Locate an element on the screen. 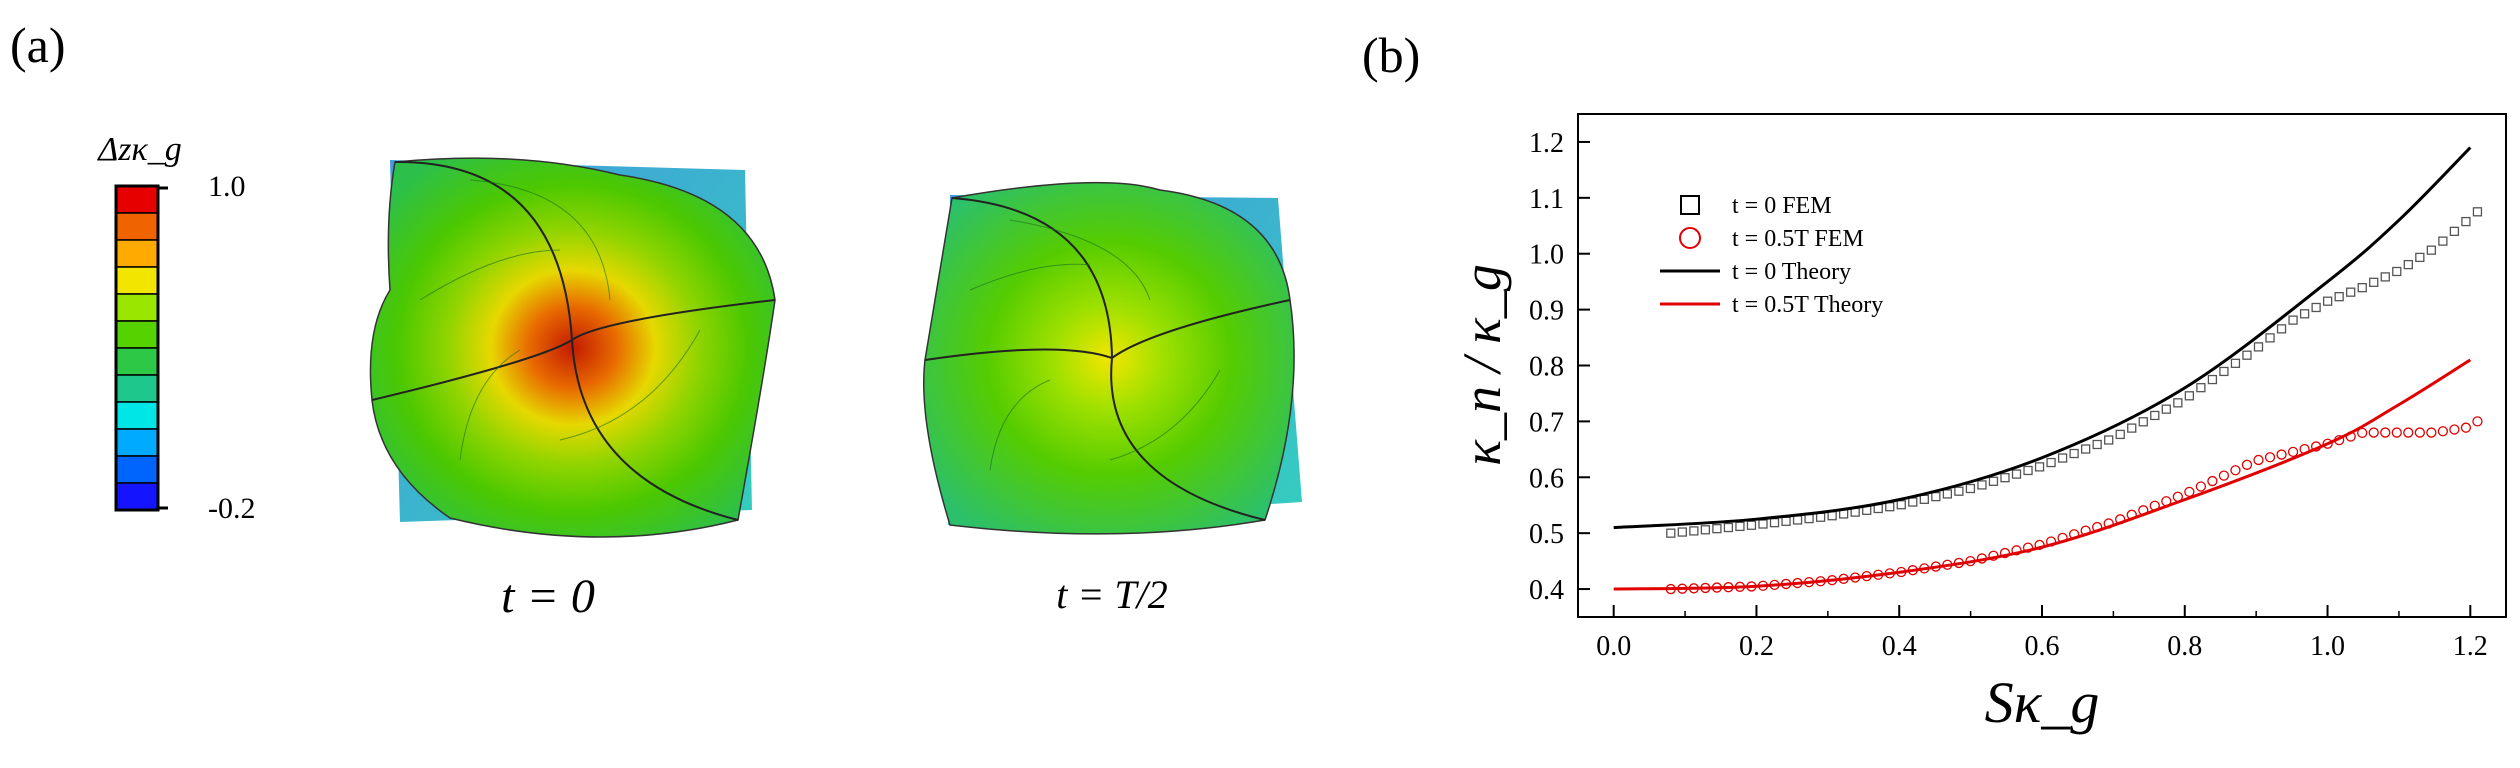 This screenshot has height=768, width=2520. legend-label: t = 0 FEM is located at coordinates (1782, 206).